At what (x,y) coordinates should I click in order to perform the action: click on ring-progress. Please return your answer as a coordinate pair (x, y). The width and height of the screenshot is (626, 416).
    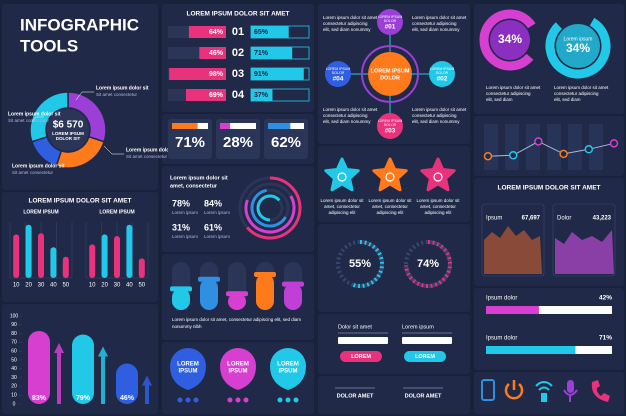
    Looking at the image, I should click on (428, 264).